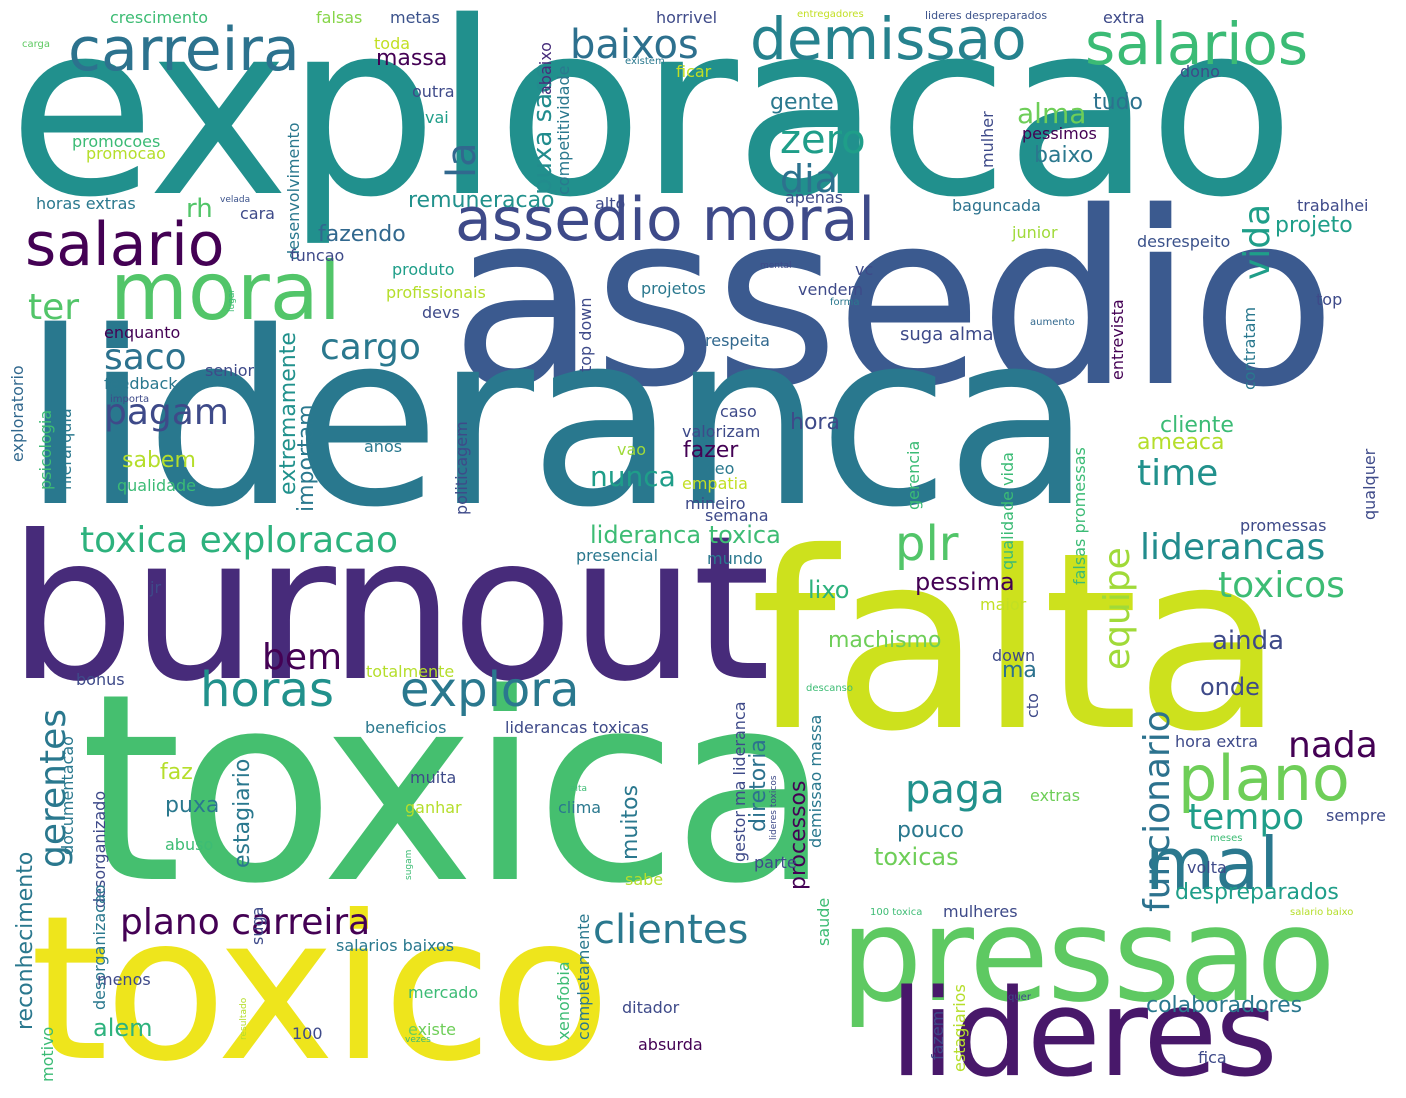 This screenshot has width=1406, height=1098. What do you see at coordinates (735, 558) in the screenshot?
I see `word: mundo` at bounding box center [735, 558].